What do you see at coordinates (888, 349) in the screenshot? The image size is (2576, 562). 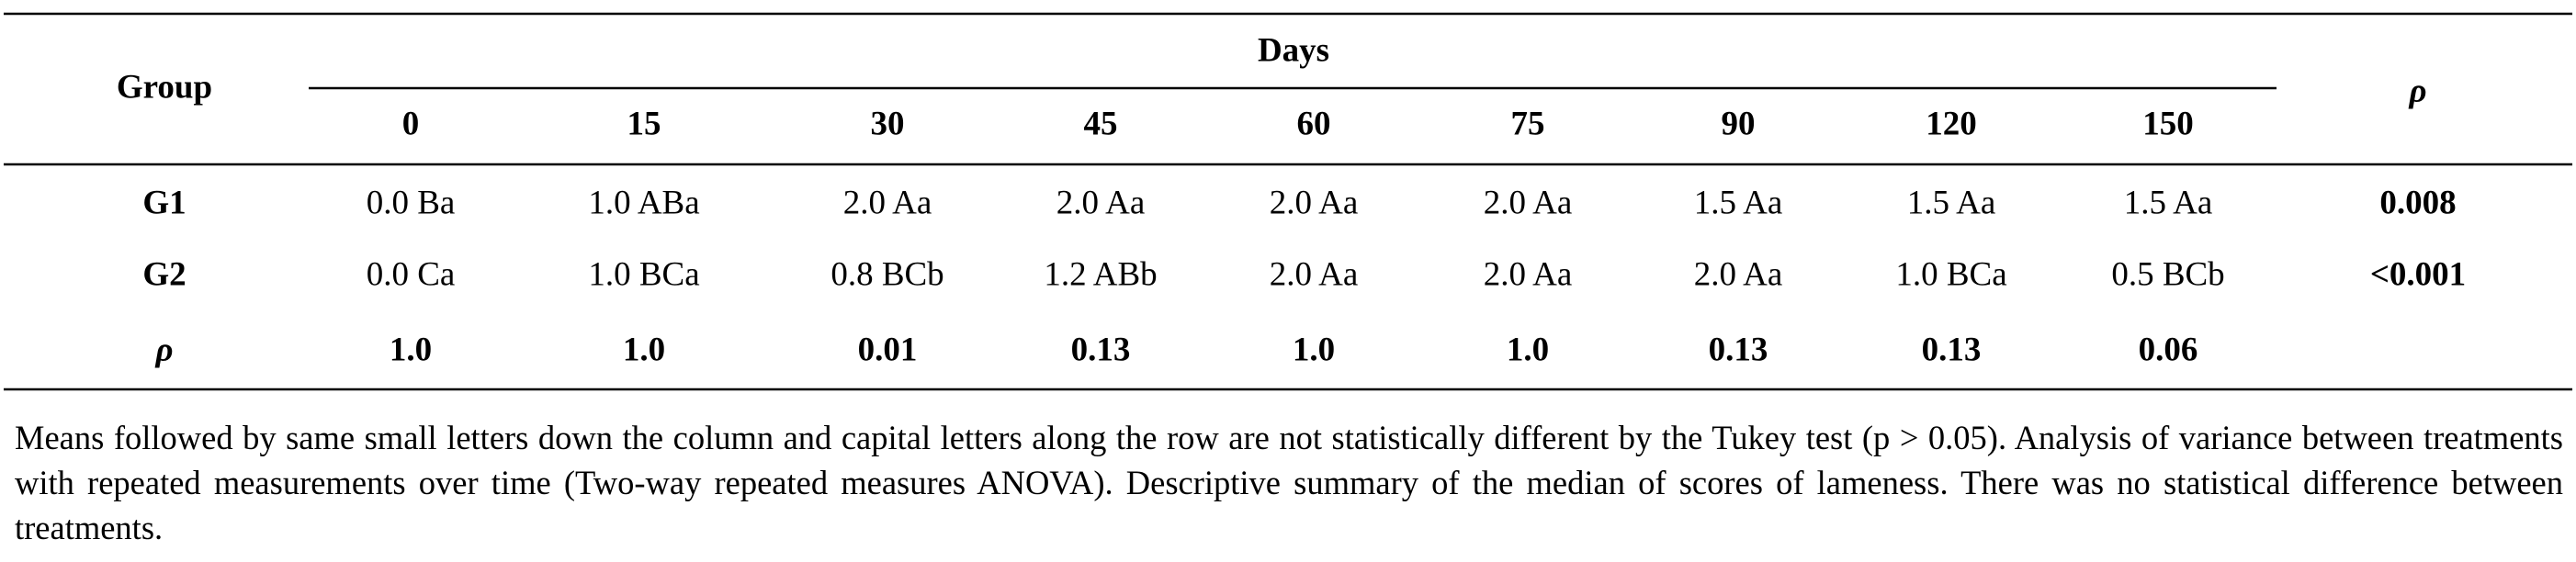 I see `cell: 0.01` at bounding box center [888, 349].